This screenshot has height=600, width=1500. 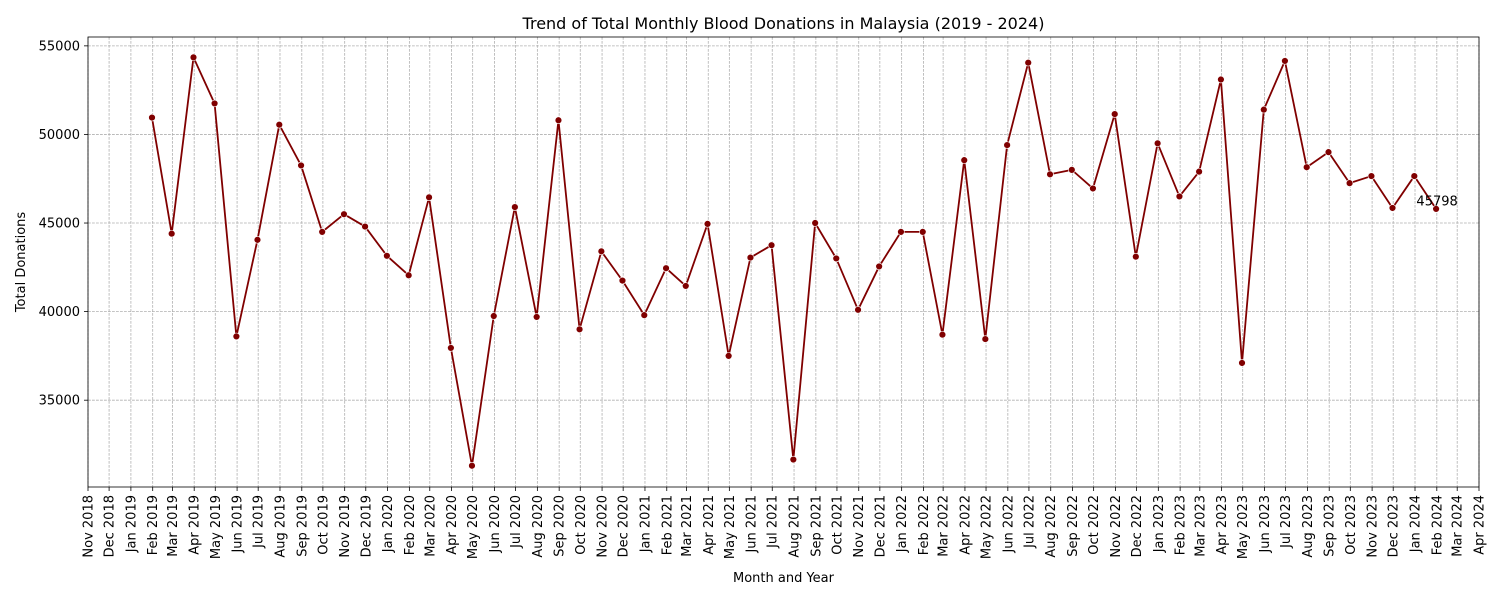 I want to click on x-tick-label: May 2021, so click(x=730, y=527).